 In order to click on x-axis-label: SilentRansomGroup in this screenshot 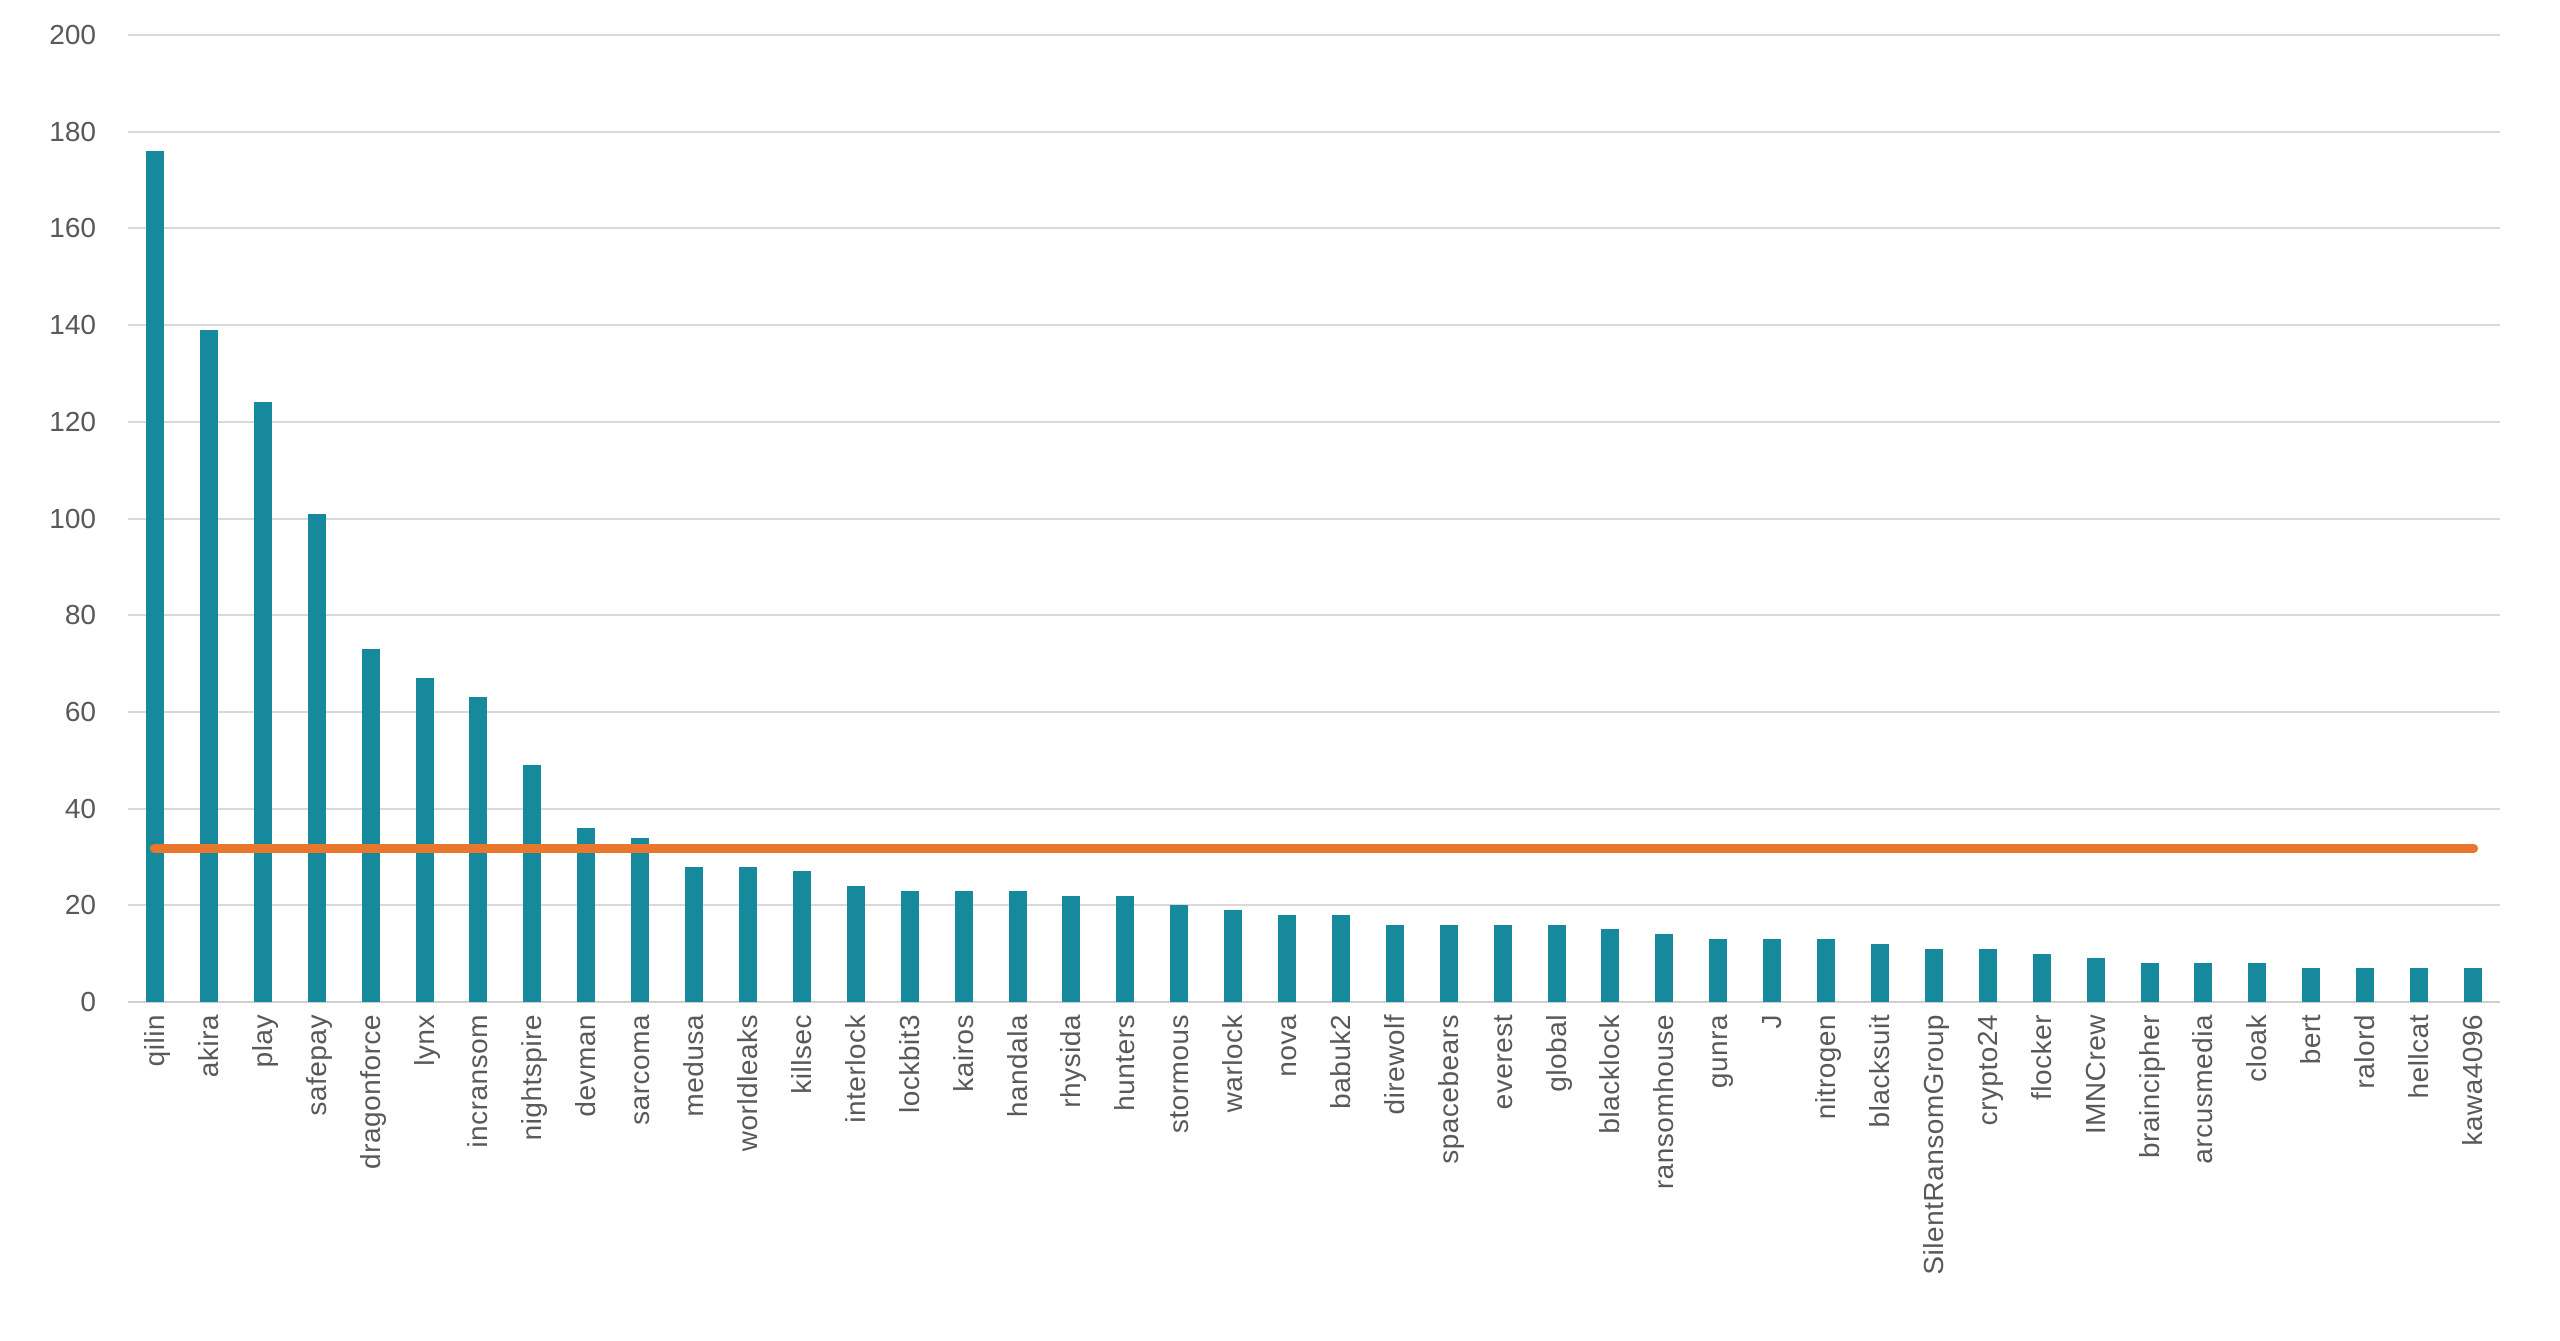, I will do `click(1933, 1144)`.